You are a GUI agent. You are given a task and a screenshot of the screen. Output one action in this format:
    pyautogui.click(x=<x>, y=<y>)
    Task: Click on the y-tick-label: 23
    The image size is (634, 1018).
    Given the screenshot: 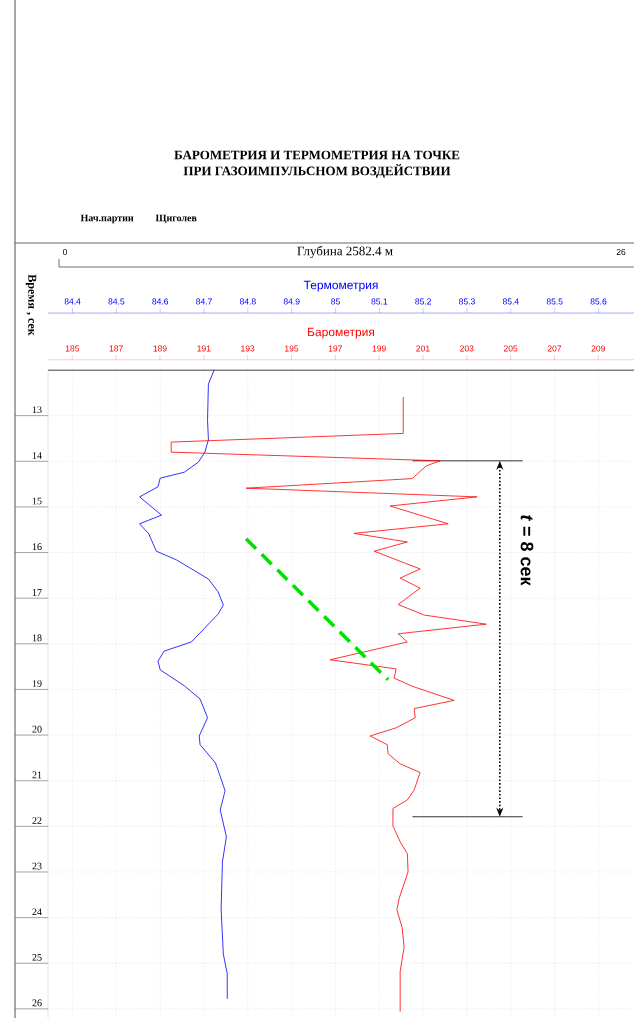 What is the action you would take?
    pyautogui.click(x=37, y=866)
    